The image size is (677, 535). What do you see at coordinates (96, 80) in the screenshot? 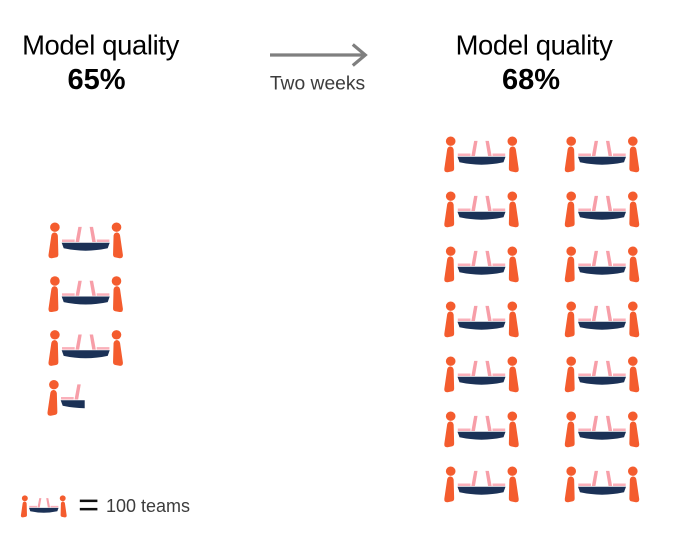
I see `svg-text: 65%` at bounding box center [96, 80].